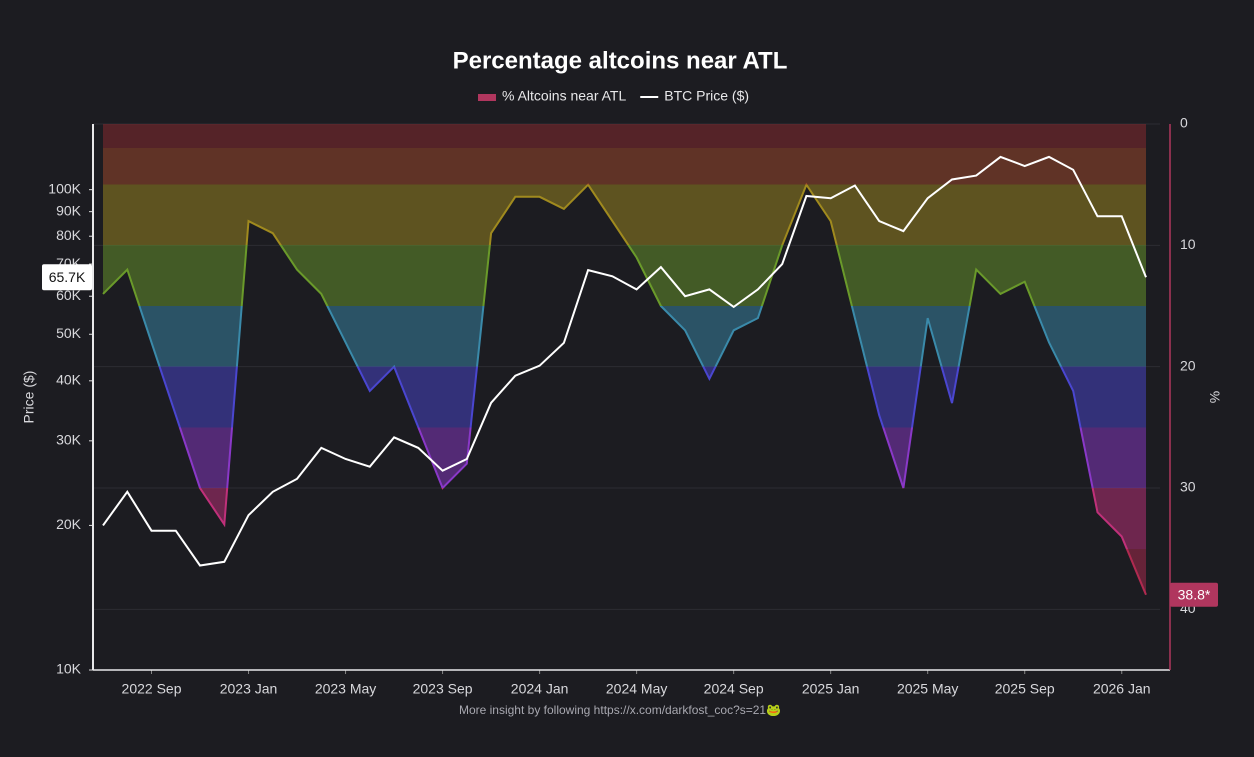  Describe the element at coordinates (927, 689) in the screenshot. I see `x-tick-label: 2025 May` at that location.